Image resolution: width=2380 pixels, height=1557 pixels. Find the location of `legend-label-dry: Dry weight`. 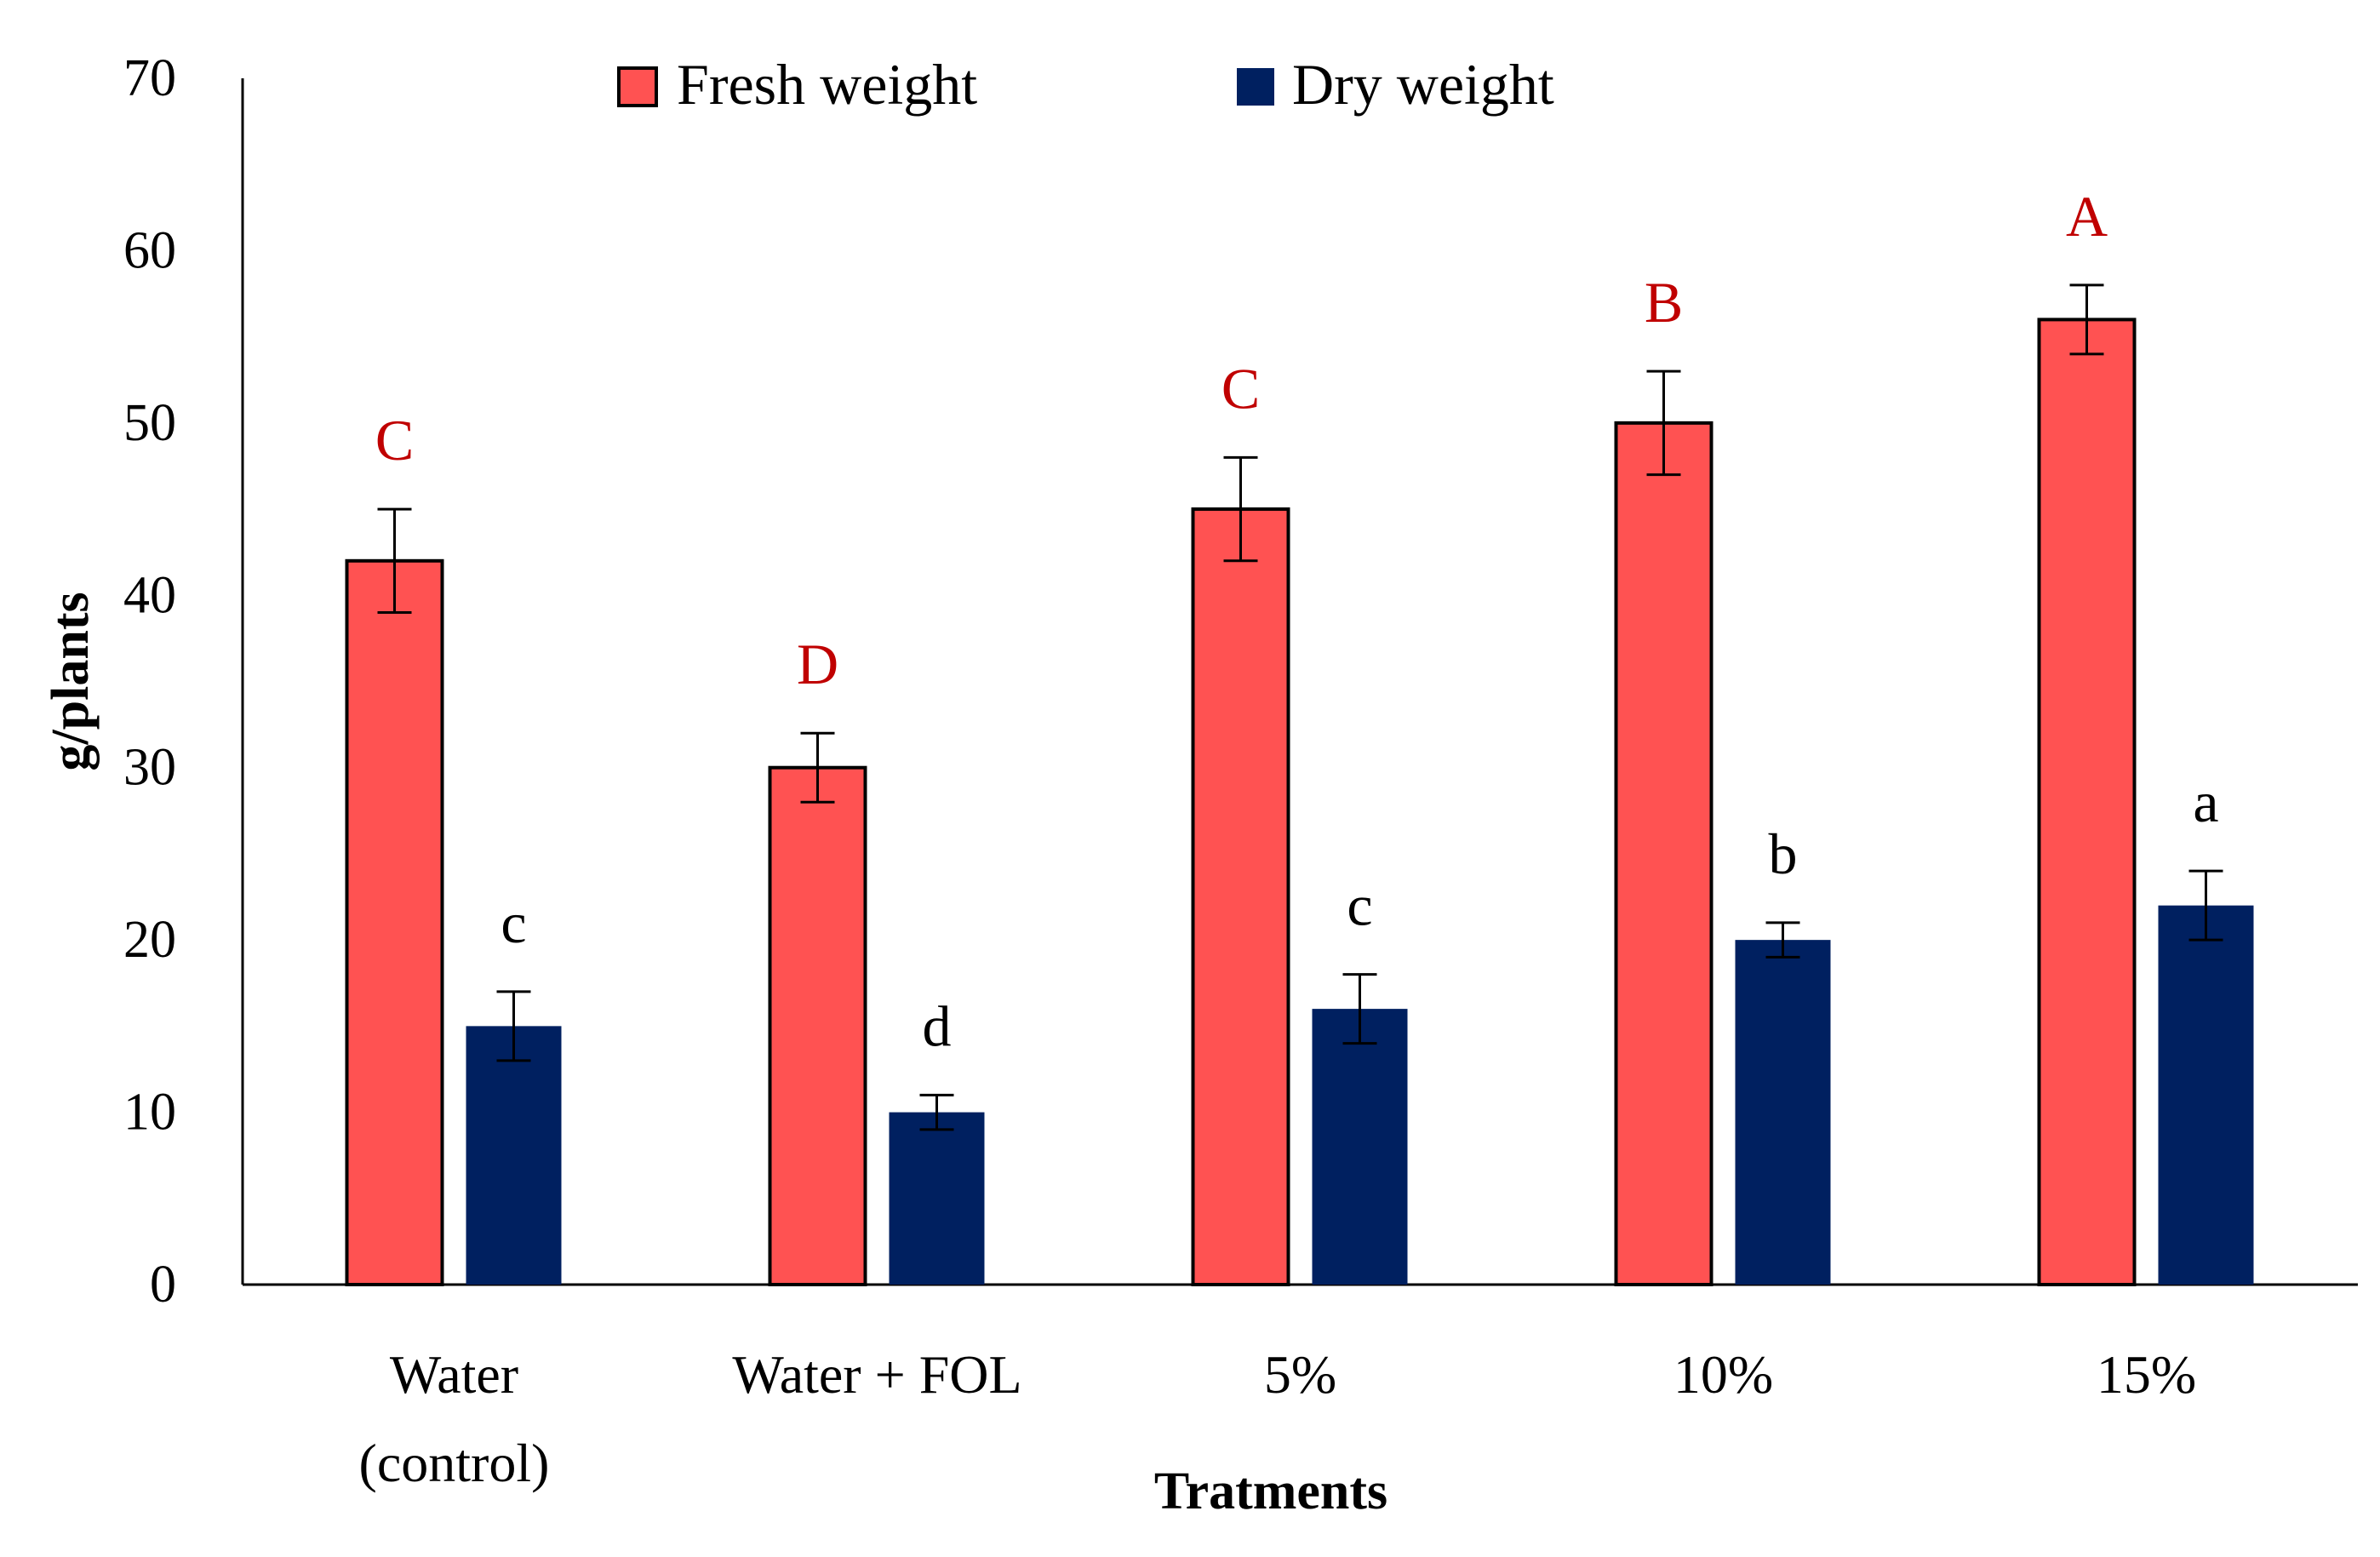

legend-label-dry: Dry weight is located at coordinates (1423, 84).